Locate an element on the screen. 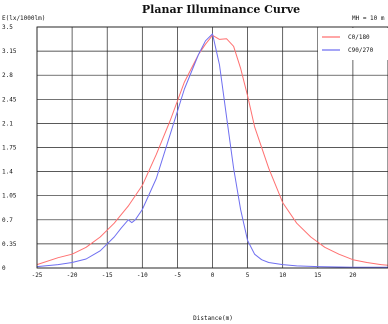 The width and height of the screenshot is (388, 324). x-tick-label: -25 is located at coordinates (37, 275).